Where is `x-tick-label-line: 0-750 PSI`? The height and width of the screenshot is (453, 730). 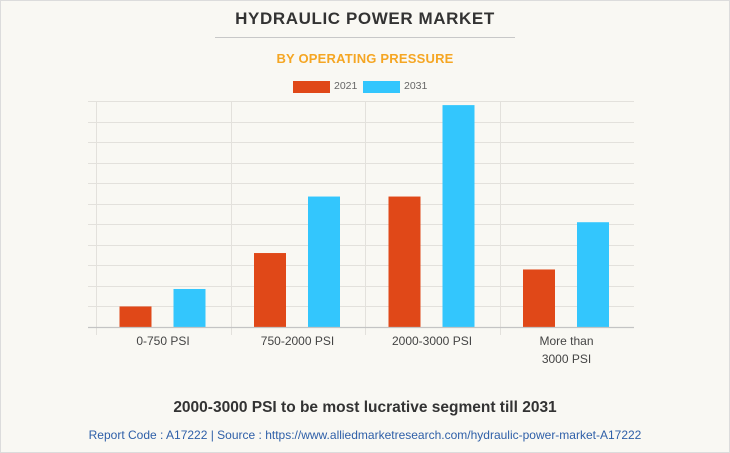
x-tick-label-line: 0-750 PSI is located at coordinates (163, 341).